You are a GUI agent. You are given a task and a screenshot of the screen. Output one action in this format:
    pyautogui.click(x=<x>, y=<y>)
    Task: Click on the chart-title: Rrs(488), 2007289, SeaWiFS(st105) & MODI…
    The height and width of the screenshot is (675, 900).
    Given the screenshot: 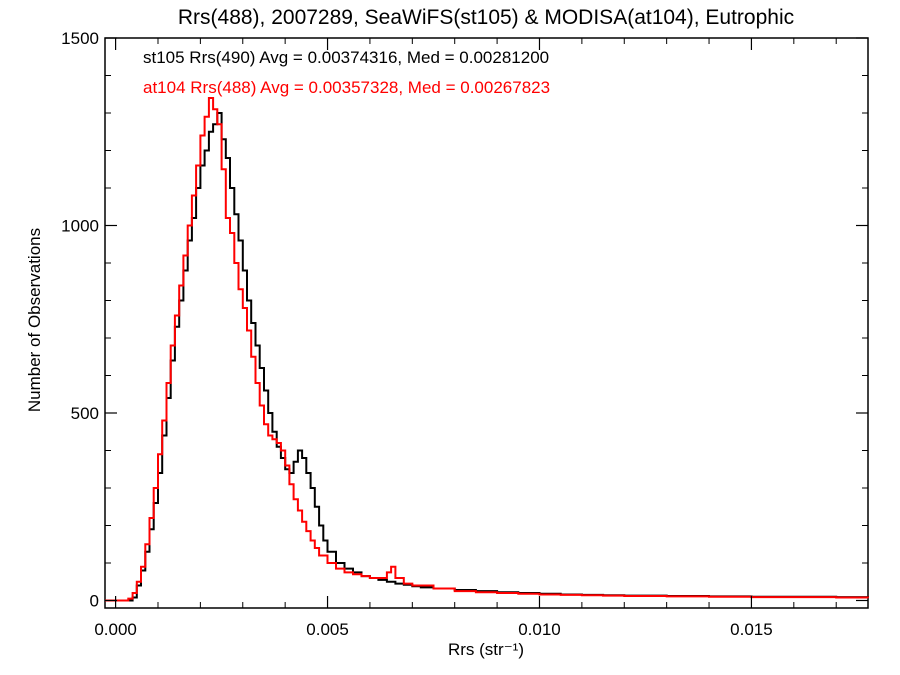 What is the action you would take?
    pyautogui.click(x=486, y=17)
    